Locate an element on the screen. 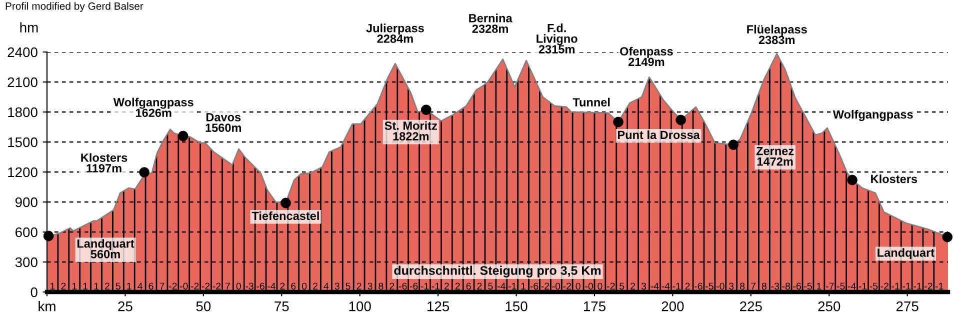 This screenshot has height=320, width=954. annotation: Bernina 2328m is located at coordinates (490, 23).